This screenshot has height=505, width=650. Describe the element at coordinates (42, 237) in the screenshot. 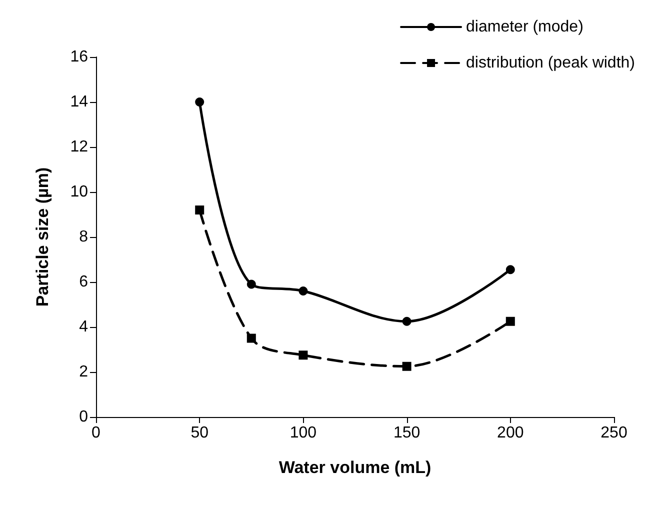

I see `y-axis-title: Particle size (µm)` at that location.